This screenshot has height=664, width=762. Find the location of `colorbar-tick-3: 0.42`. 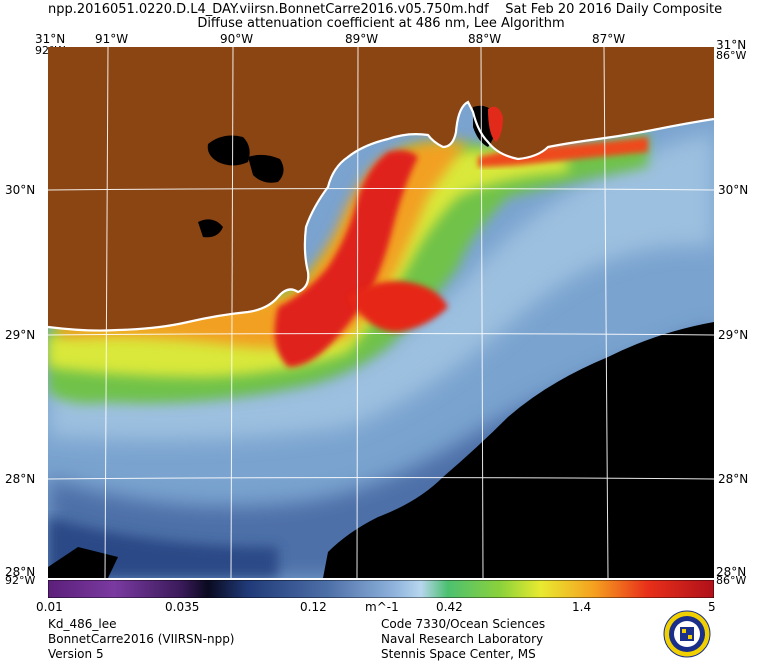

colorbar-tick-3: 0.42 is located at coordinates (449, 607).